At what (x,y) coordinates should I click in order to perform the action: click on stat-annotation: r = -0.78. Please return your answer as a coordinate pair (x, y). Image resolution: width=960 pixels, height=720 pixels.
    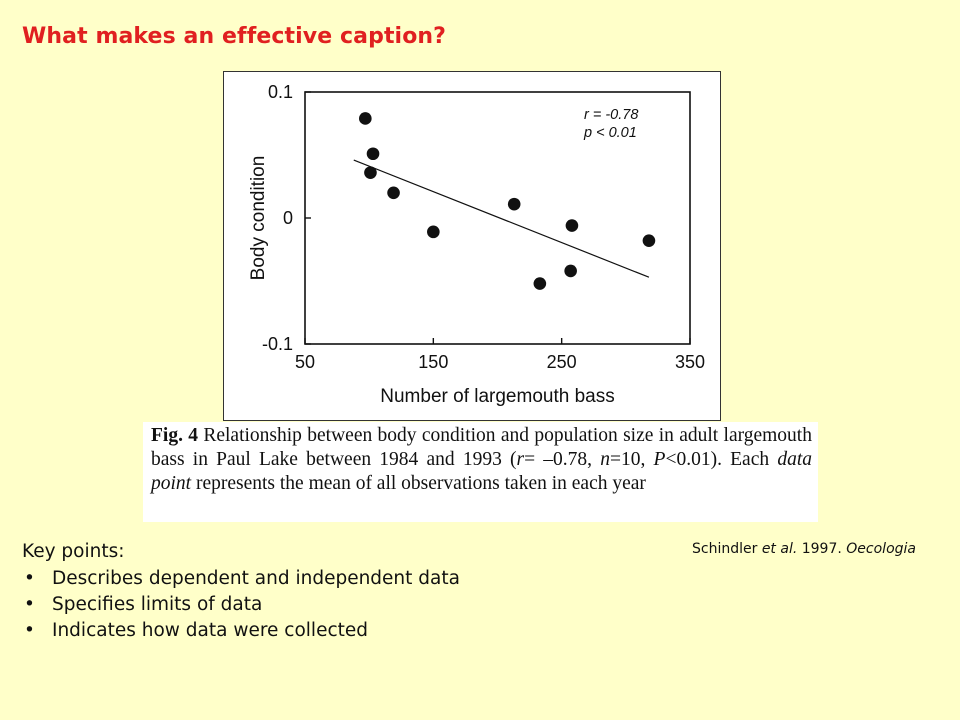
    Looking at the image, I should click on (611, 115).